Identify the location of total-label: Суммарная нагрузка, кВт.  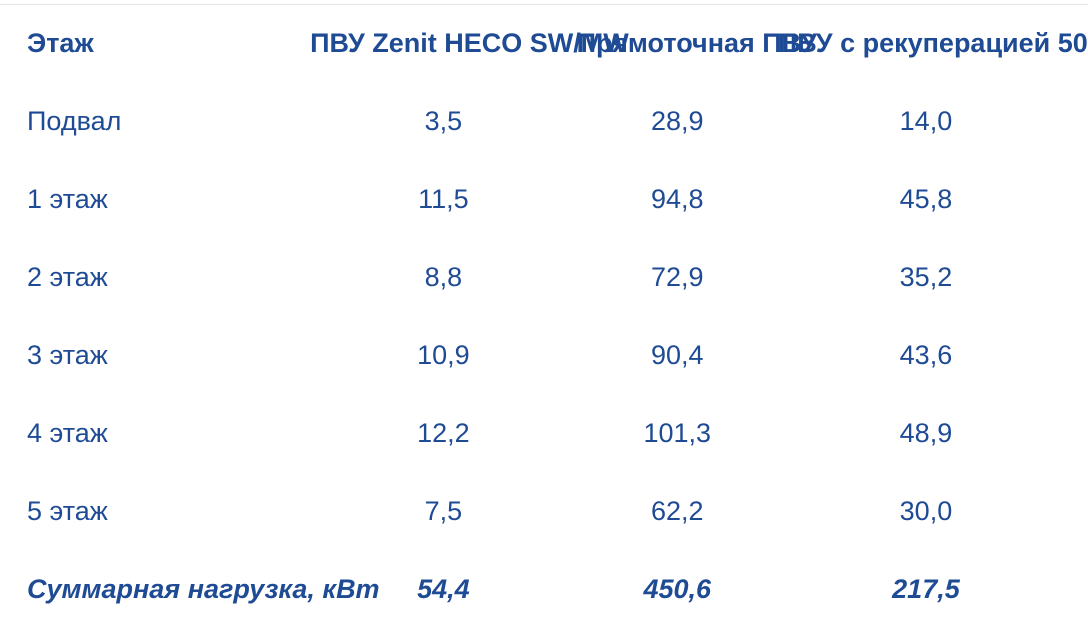
(203, 589).